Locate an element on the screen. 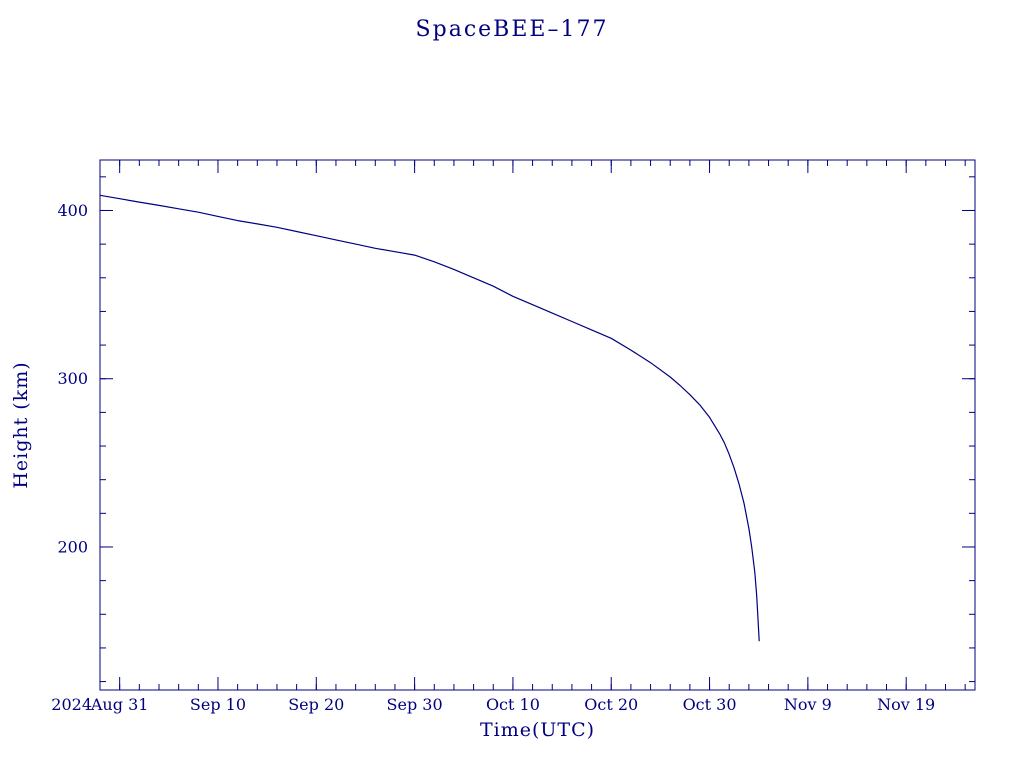 Image resolution: width=1024 pixels, height=768 pixels. x-tick-label: Nov 9 is located at coordinates (808, 704).